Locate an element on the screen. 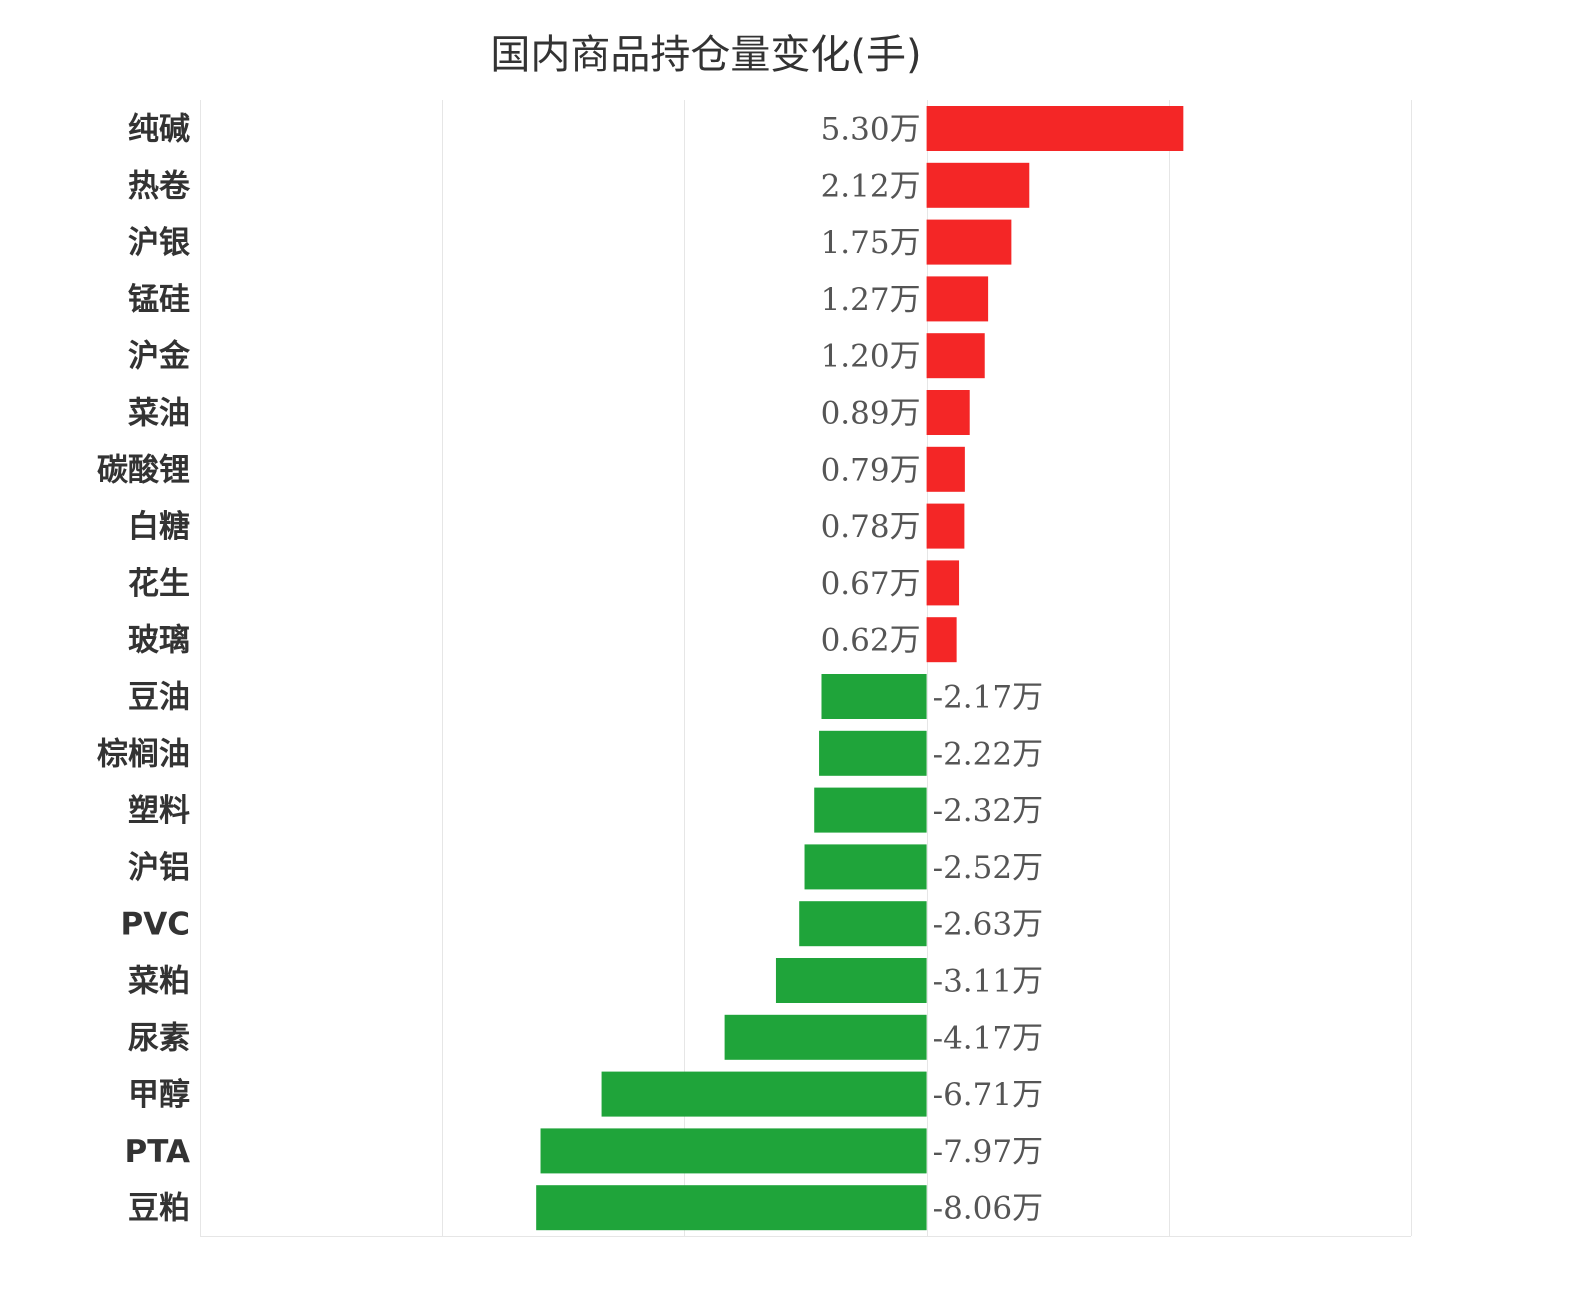 Image resolution: width=1573 pixels, height=1300 pixels. category-label: 豆粕 is located at coordinates (159, 1209).